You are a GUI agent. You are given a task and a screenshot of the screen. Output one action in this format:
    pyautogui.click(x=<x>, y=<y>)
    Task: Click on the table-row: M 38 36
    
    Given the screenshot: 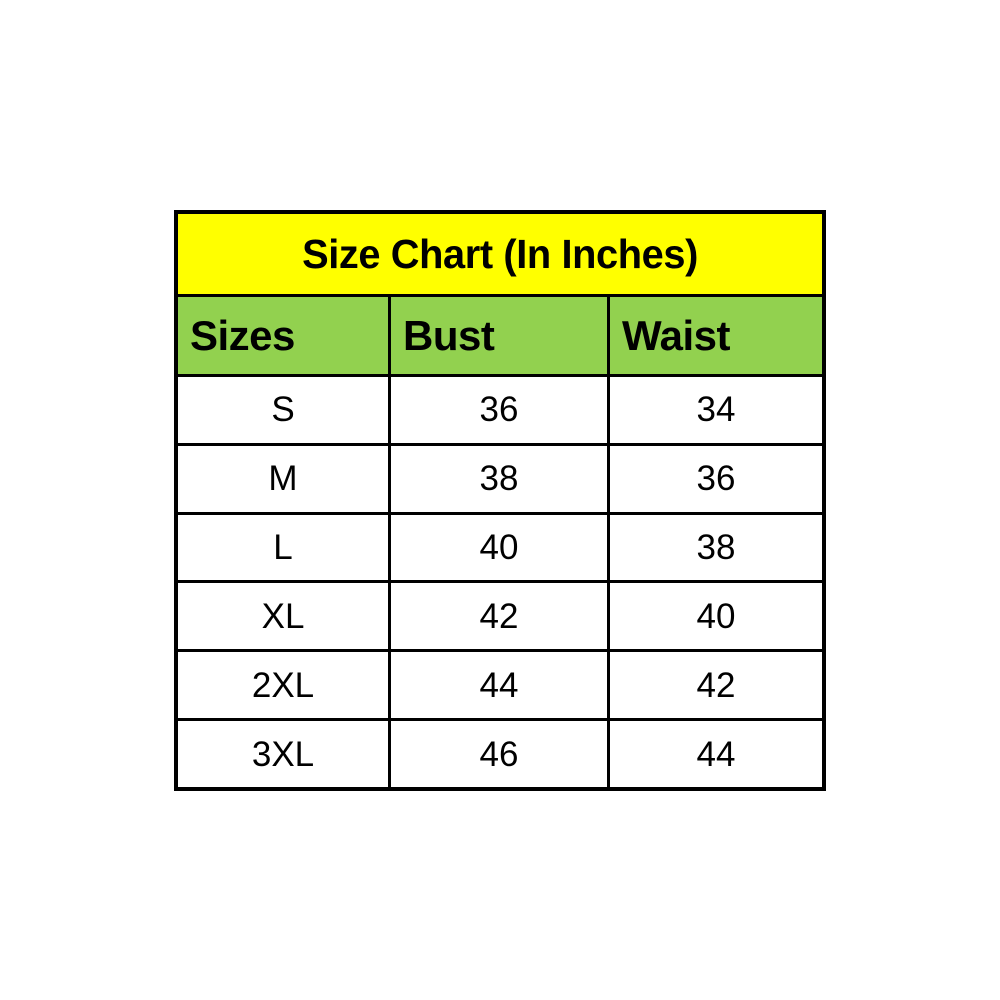 What is the action you would take?
    pyautogui.click(x=500, y=480)
    